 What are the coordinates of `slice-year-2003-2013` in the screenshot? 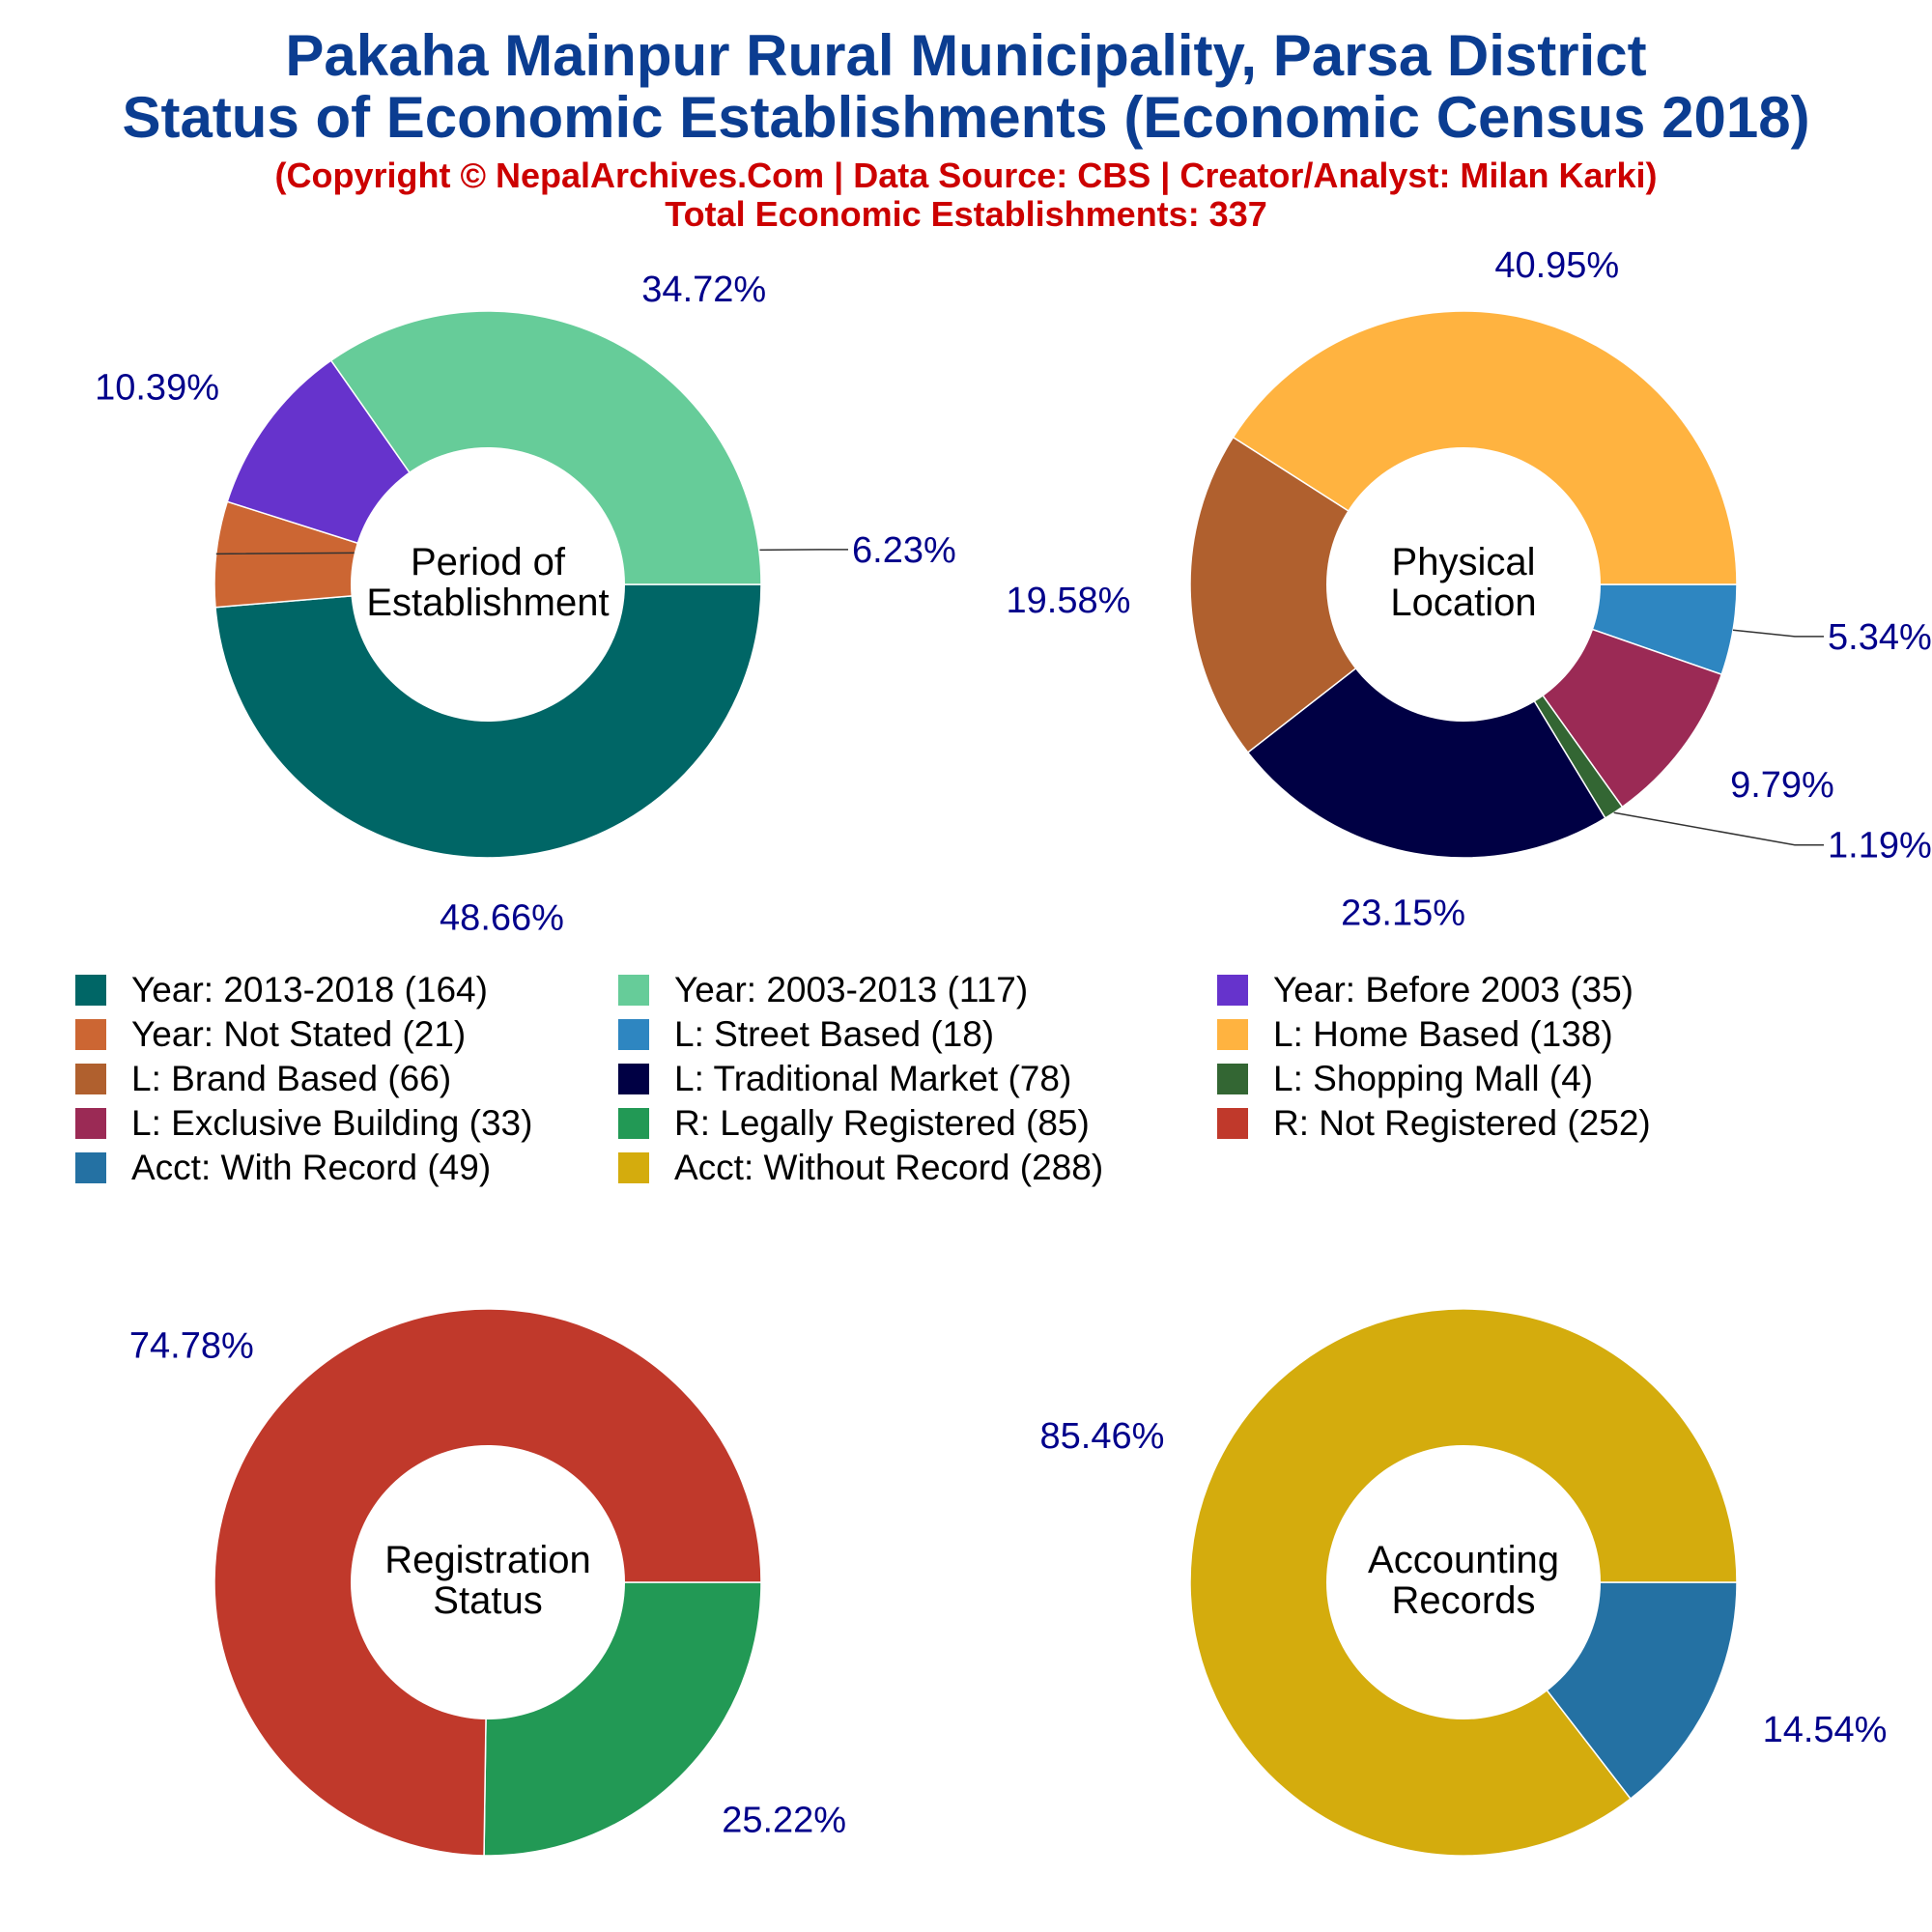 It's located at (545, 447).